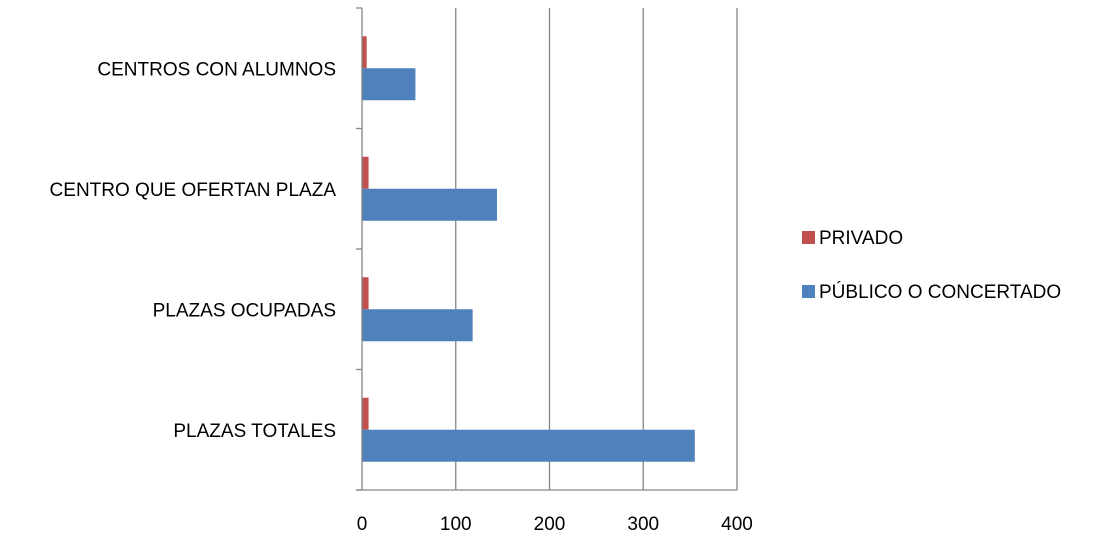 The image size is (1104, 548). I want to click on legend-label: PÚBLICO O CONCERTADO, so click(940, 292).